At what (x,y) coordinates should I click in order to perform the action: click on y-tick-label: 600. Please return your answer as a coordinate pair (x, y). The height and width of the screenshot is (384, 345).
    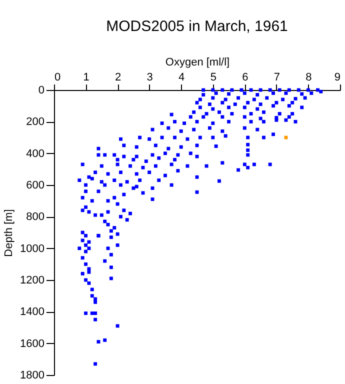
    Looking at the image, I should click on (35, 186).